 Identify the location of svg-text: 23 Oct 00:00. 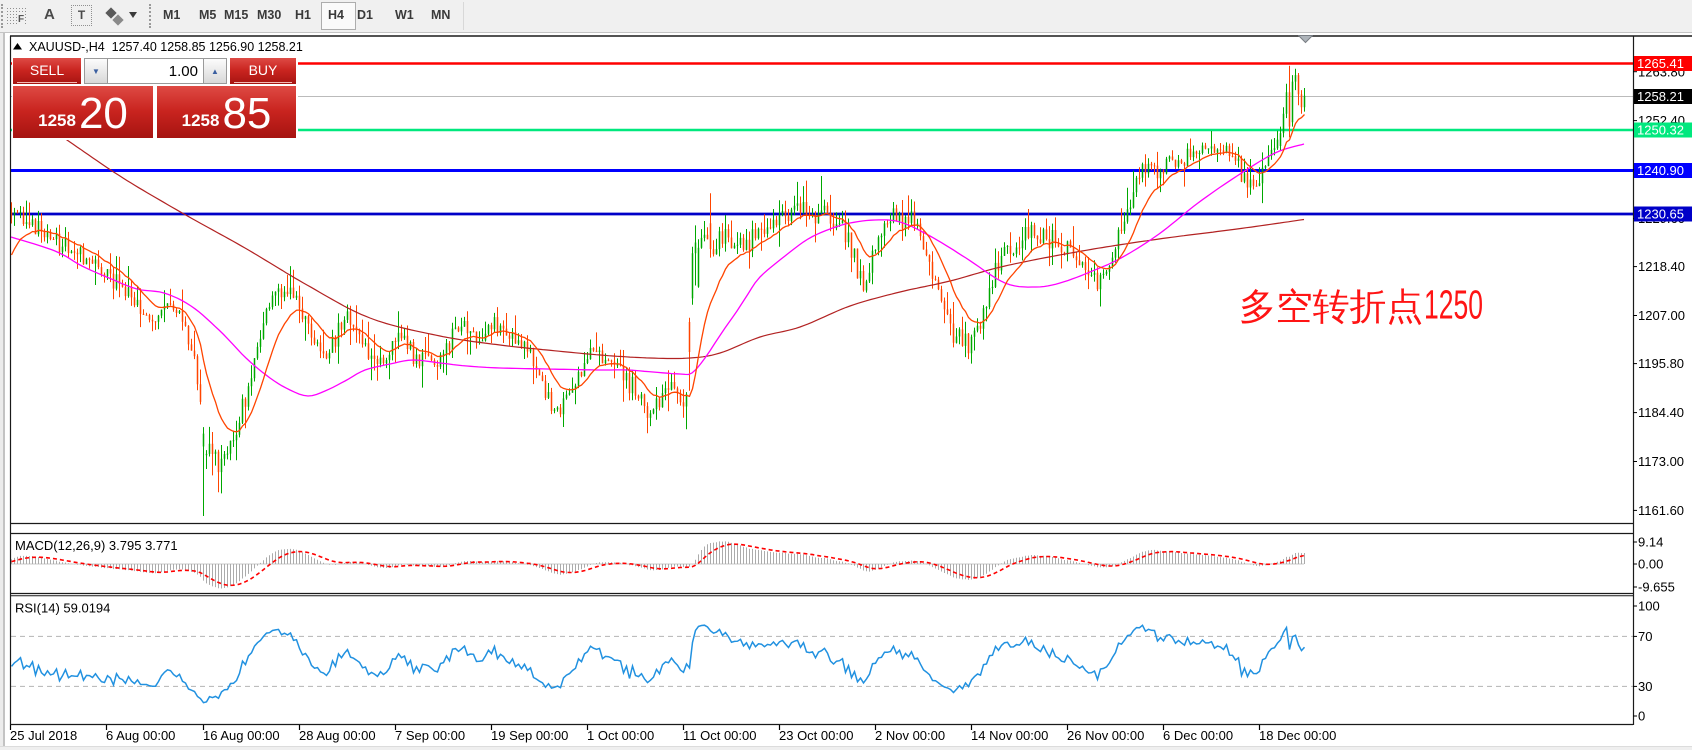
(816, 735).